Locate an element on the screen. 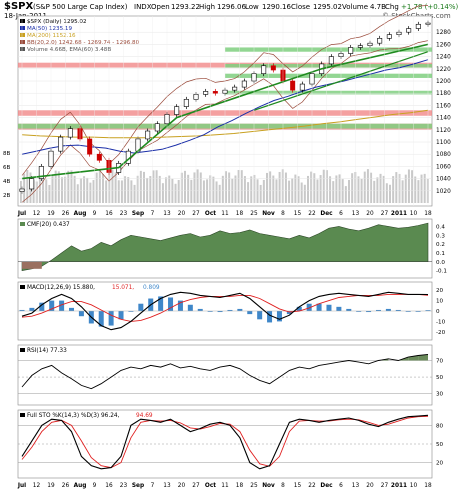 The image size is (461, 489). volume-tick-label: 8B is located at coordinates (6, 154).